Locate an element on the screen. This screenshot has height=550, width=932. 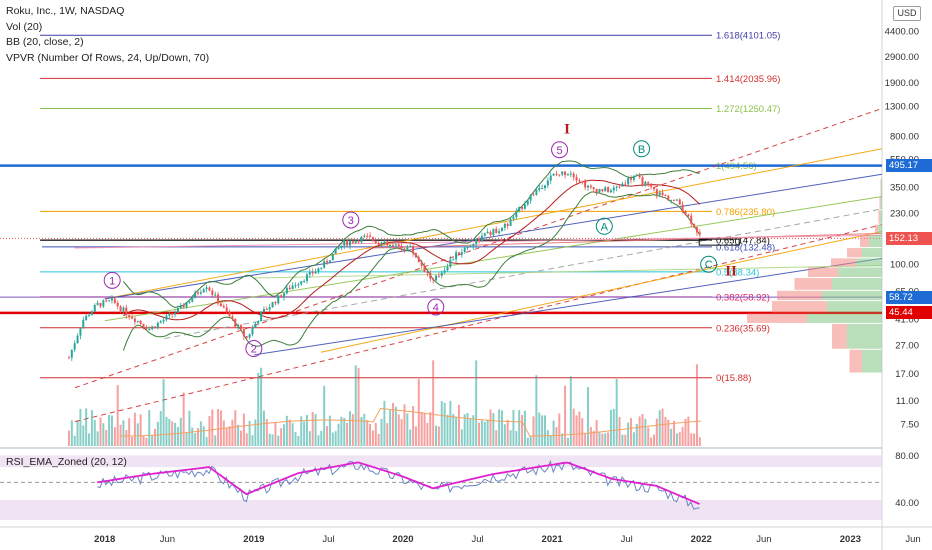
wave-label-text: B is located at coordinates (641, 150).